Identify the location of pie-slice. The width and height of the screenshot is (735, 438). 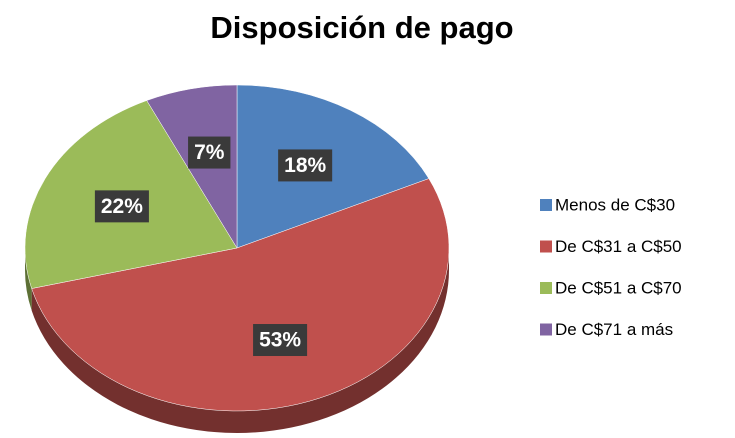
(333, 166).